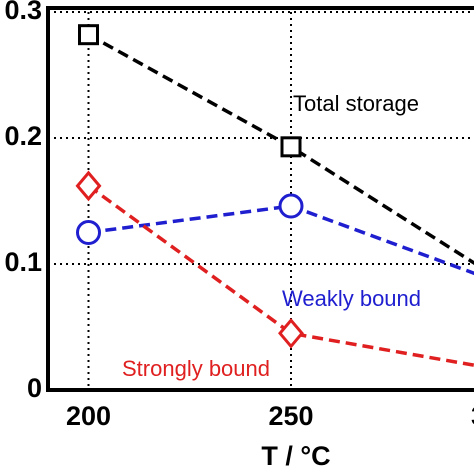 The height and width of the screenshot is (474, 474). Describe the element at coordinates (23, 262) in the screenshot. I see `y-tick-label: 0.1` at that location.